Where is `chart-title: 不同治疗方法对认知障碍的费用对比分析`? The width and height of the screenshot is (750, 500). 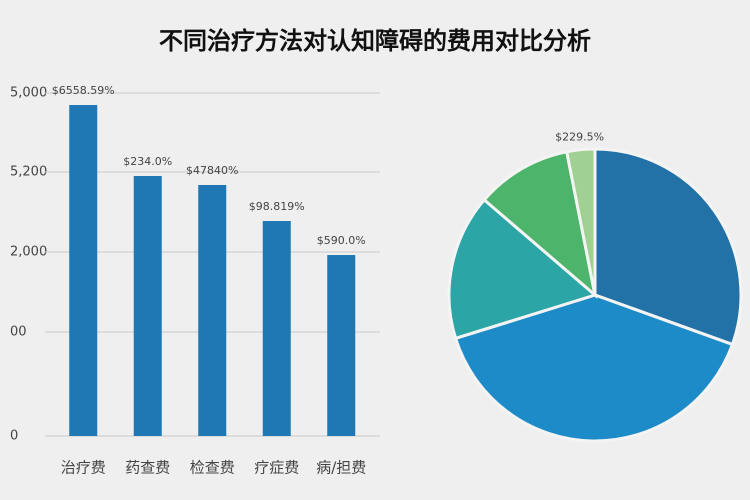 chart-title: 不同治疗方法对认知障碍的费用对比分析 is located at coordinates (375, 41).